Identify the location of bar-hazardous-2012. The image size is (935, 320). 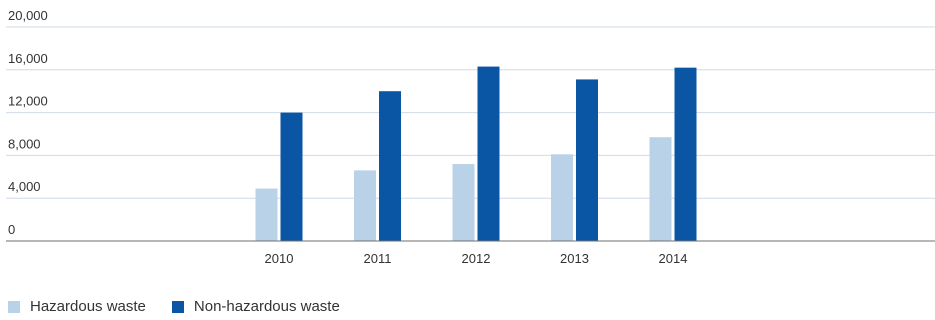
(463, 202).